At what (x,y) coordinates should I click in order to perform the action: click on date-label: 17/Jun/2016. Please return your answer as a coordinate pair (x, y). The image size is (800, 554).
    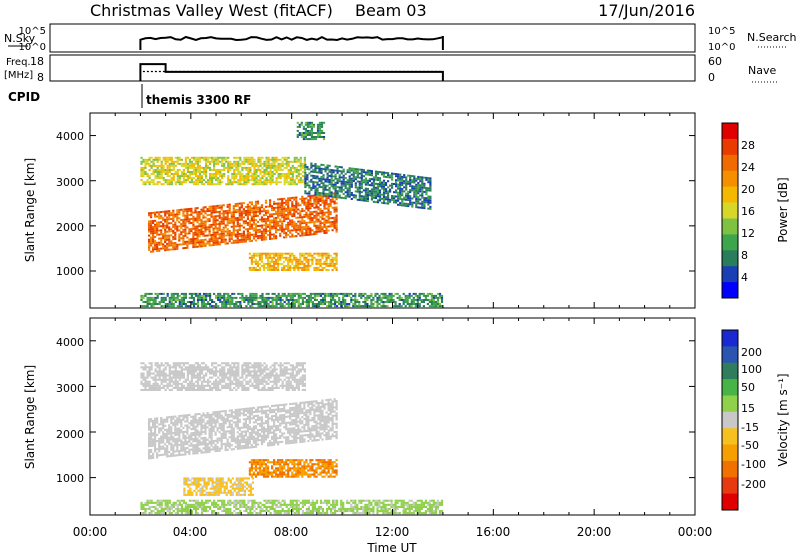
    Looking at the image, I should click on (646, 10).